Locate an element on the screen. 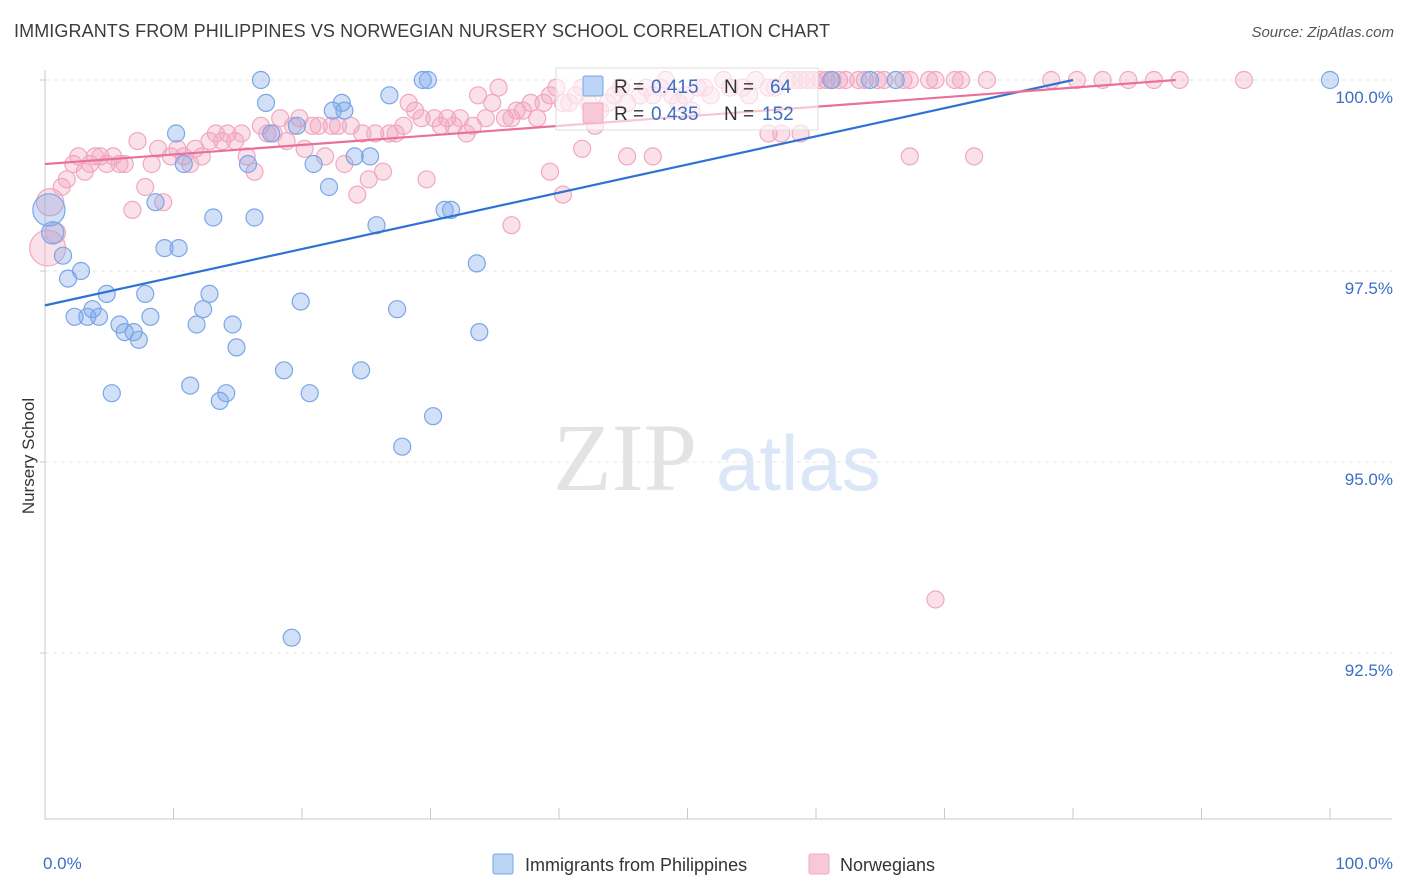  stats-r-label-2: R = is located at coordinates (629, 114).